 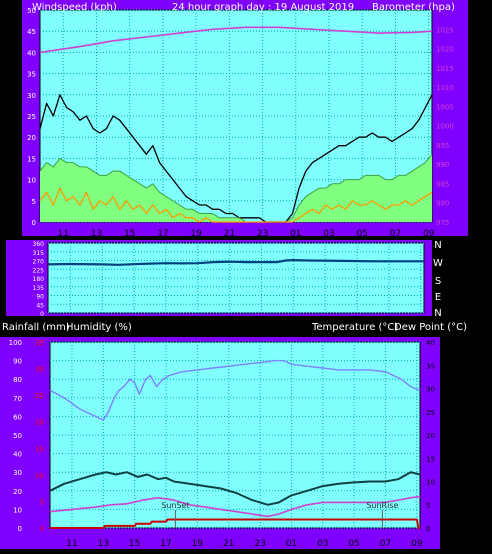 I want to click on humidity-y-tick: 20, so click(x=17, y=492).